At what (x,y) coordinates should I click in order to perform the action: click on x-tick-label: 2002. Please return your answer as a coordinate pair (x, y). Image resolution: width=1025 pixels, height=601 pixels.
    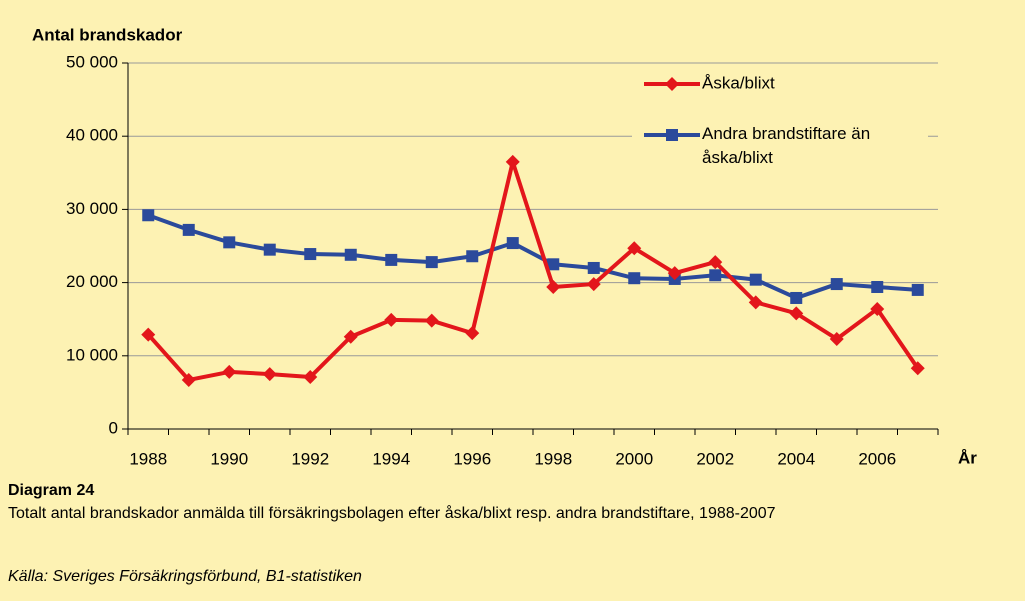
    Looking at the image, I should click on (715, 458).